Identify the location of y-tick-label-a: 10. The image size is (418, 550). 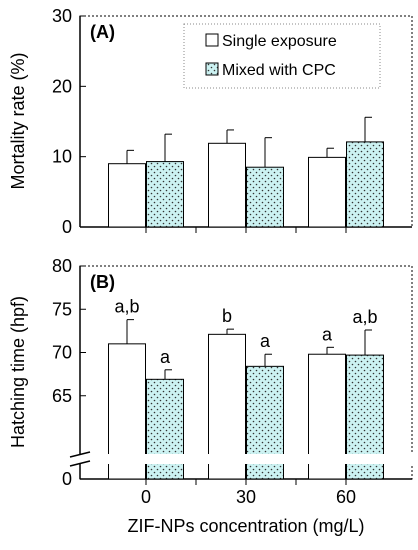
(62, 157).